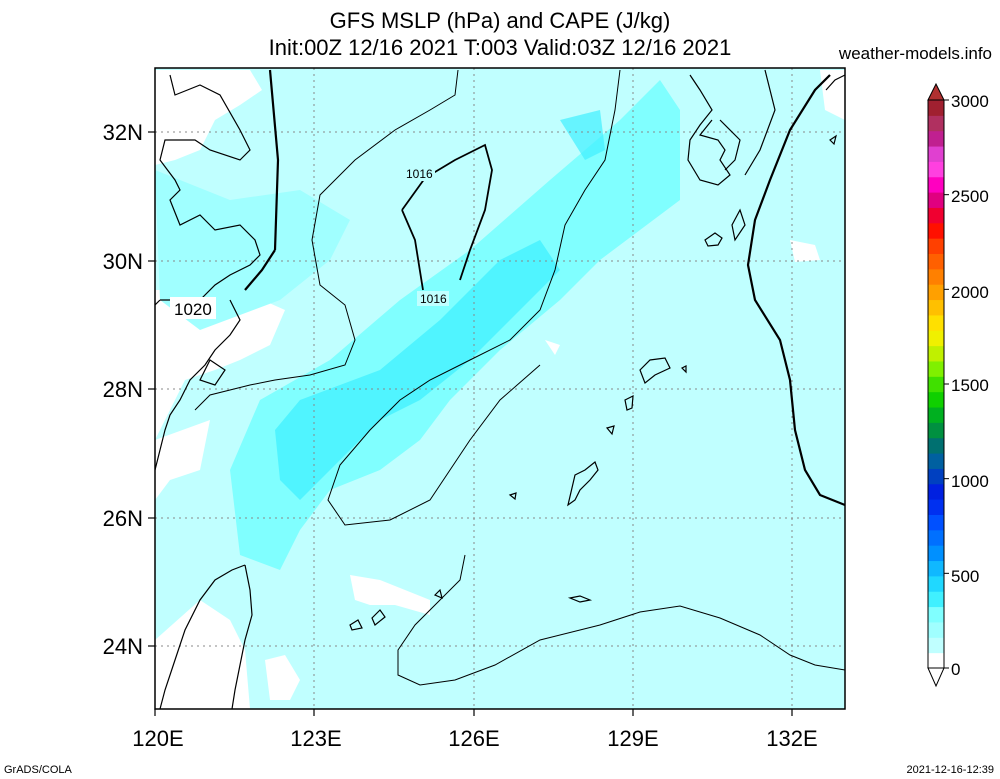  What do you see at coordinates (500, 20) in the screenshot?
I see `chart-title: GFS MSLP (hPa) and CAPE (J/kg)` at bounding box center [500, 20].